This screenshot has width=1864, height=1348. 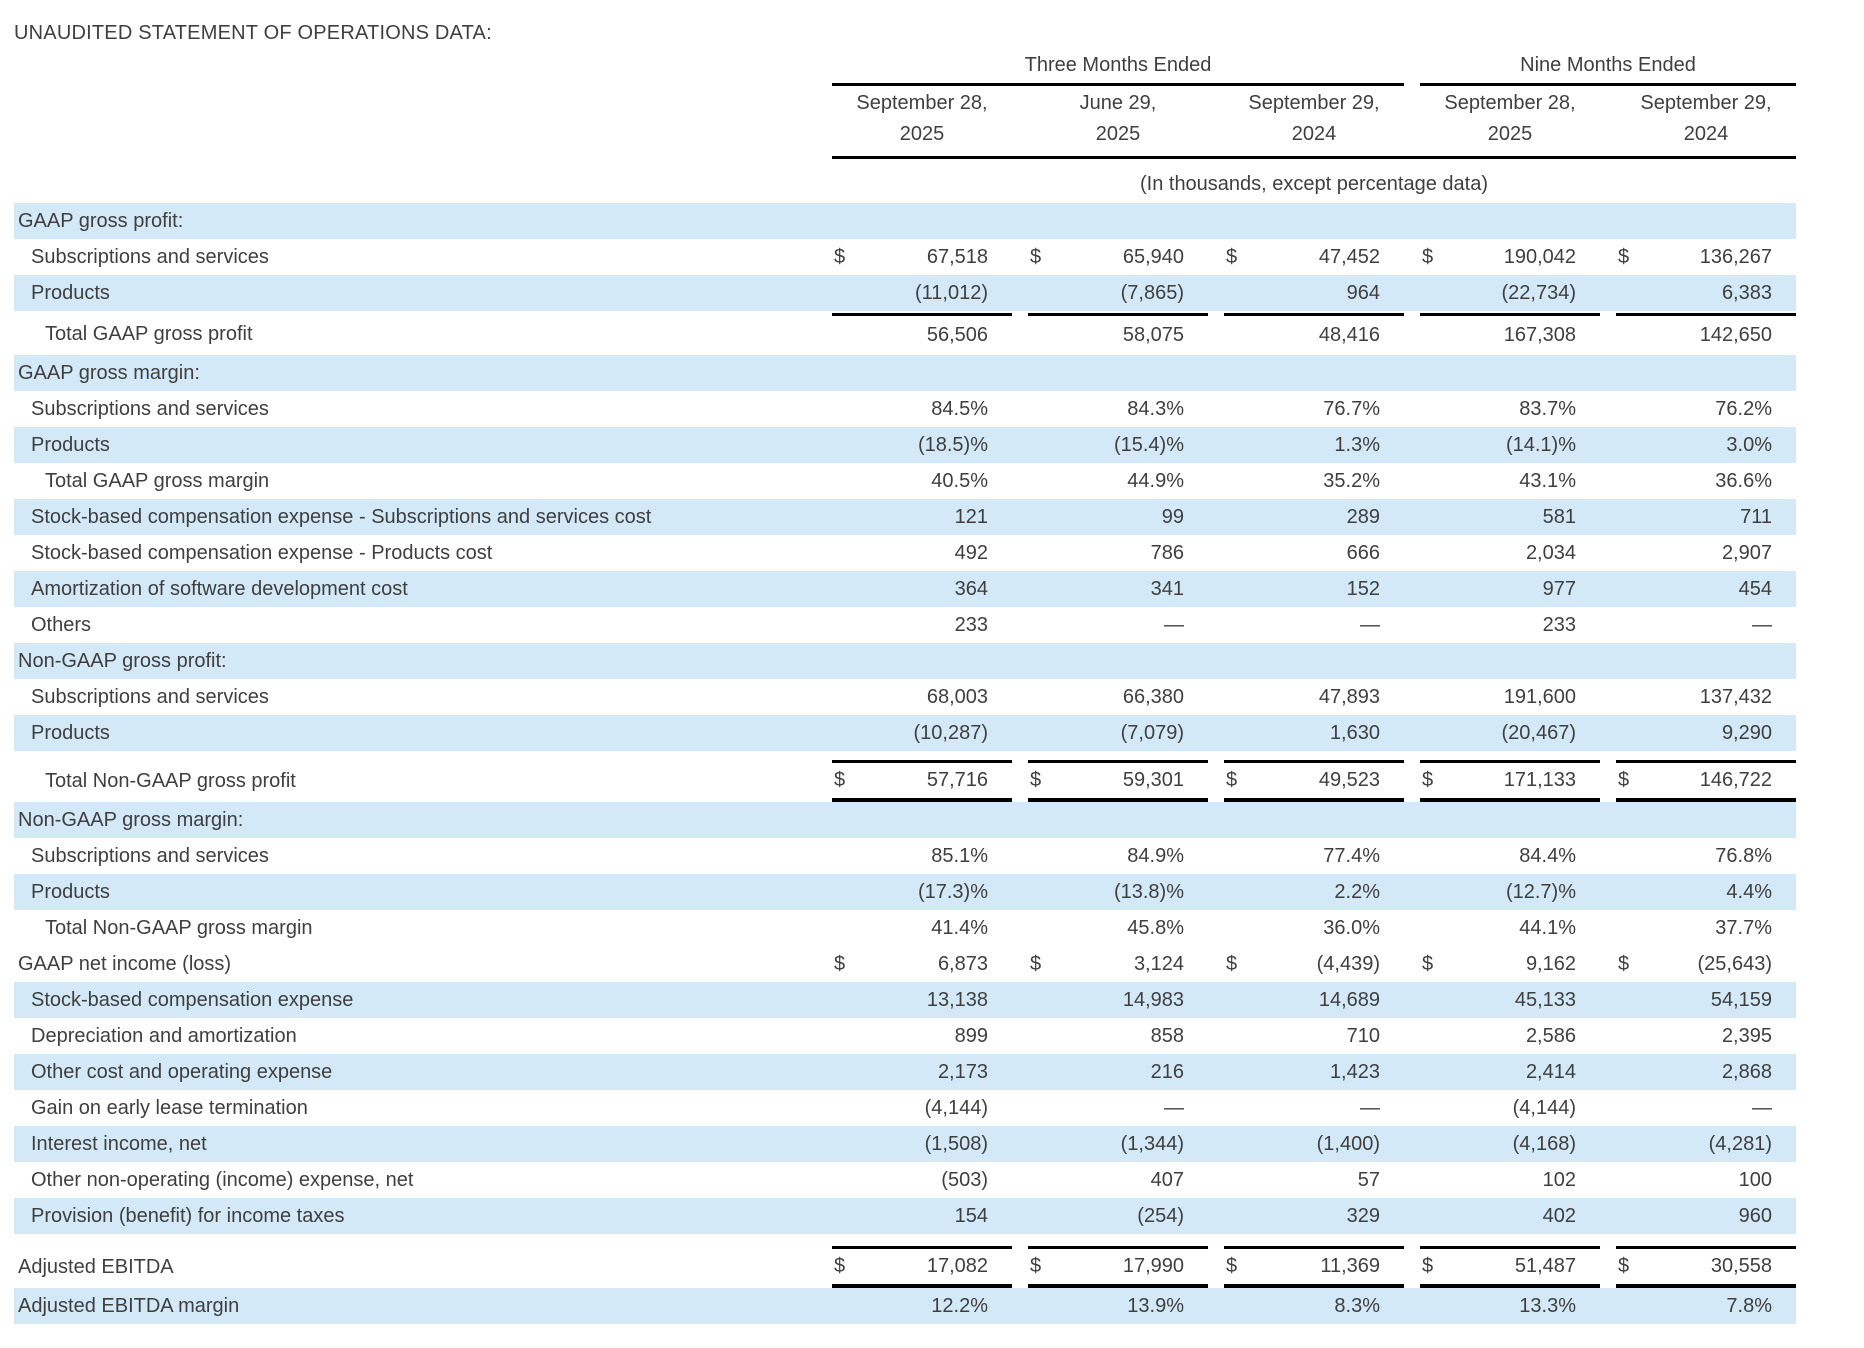 What do you see at coordinates (1755, 1179) in the screenshot?
I see `cell-value: 100` at bounding box center [1755, 1179].